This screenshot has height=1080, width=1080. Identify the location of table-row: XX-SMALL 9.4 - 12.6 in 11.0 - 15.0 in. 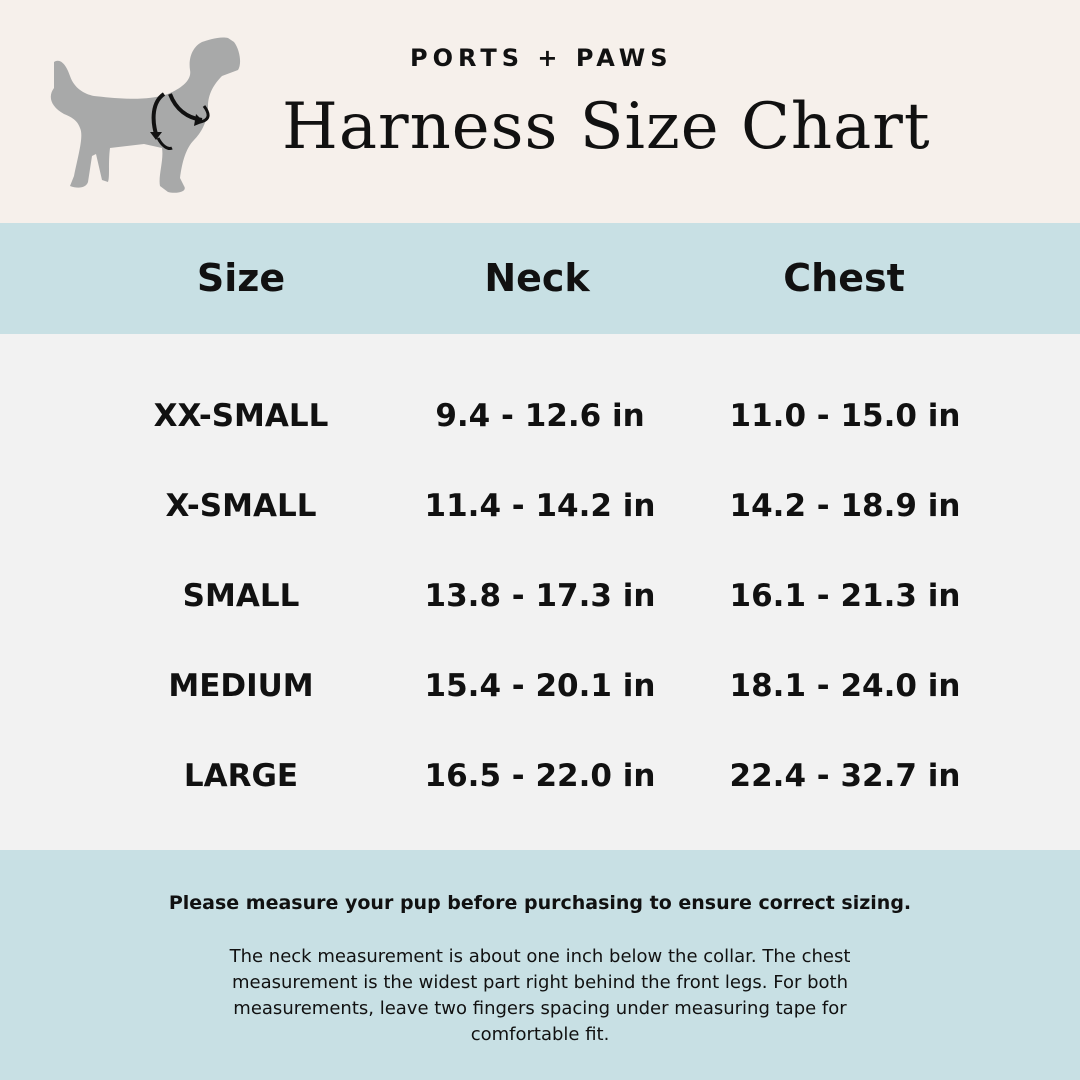
(540, 416).